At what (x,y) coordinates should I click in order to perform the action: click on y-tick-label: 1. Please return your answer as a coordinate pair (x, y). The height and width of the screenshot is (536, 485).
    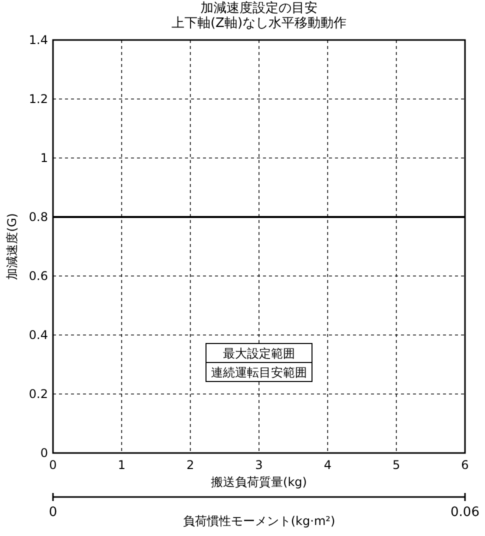
    Looking at the image, I should click on (44, 158).